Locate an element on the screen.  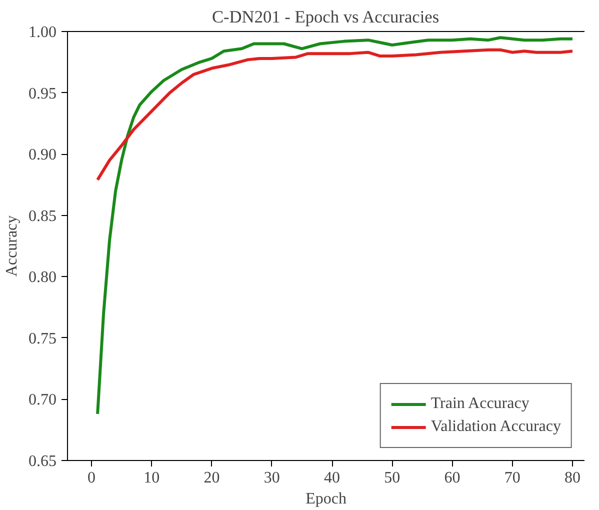
x-axis-title: Epoch is located at coordinates (326, 499).